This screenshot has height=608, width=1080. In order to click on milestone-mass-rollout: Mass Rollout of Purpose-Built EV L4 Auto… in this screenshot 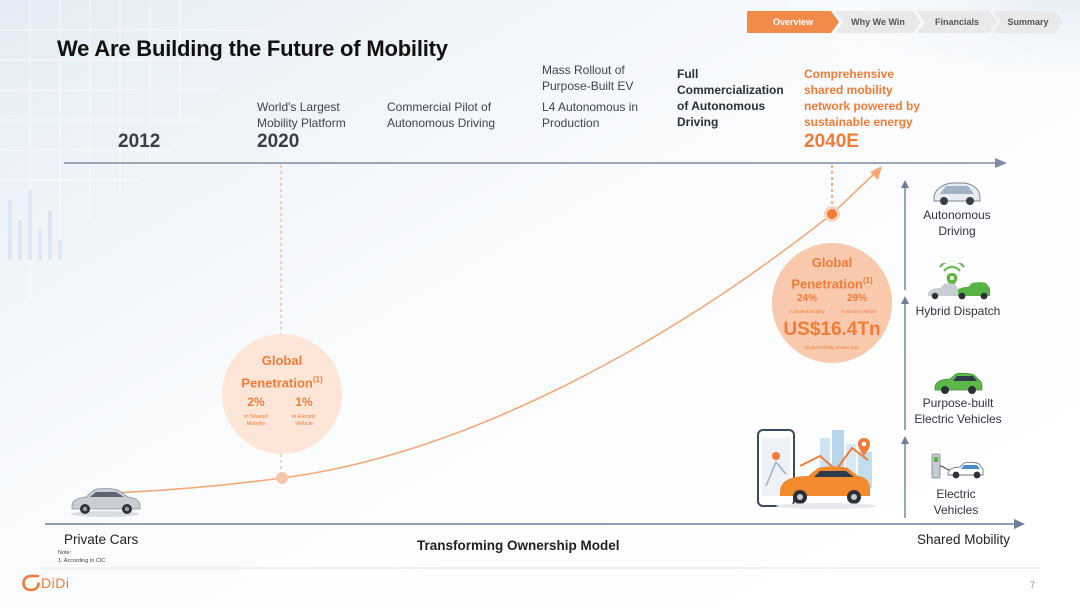, I will do `click(590, 96)`.